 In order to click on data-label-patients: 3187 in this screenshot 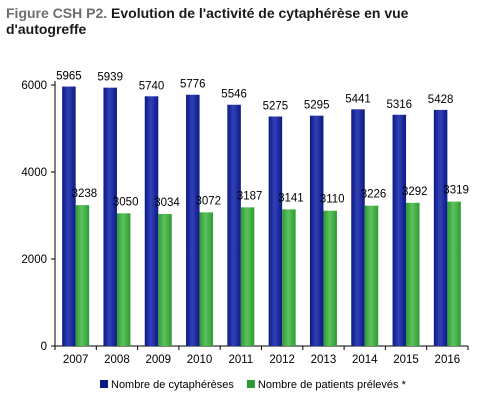, I will do `click(250, 196)`.